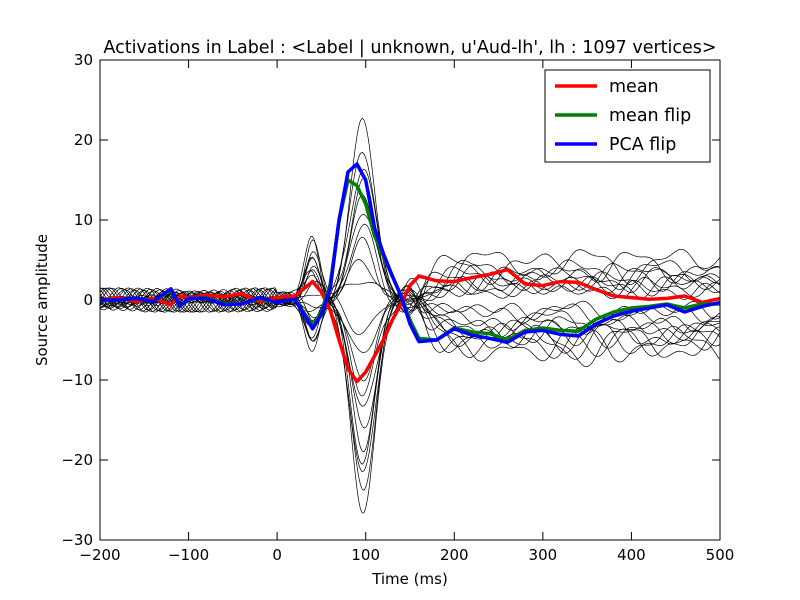  Describe the element at coordinates (365, 555) in the screenshot. I see `x-tick-label: 100` at that location.